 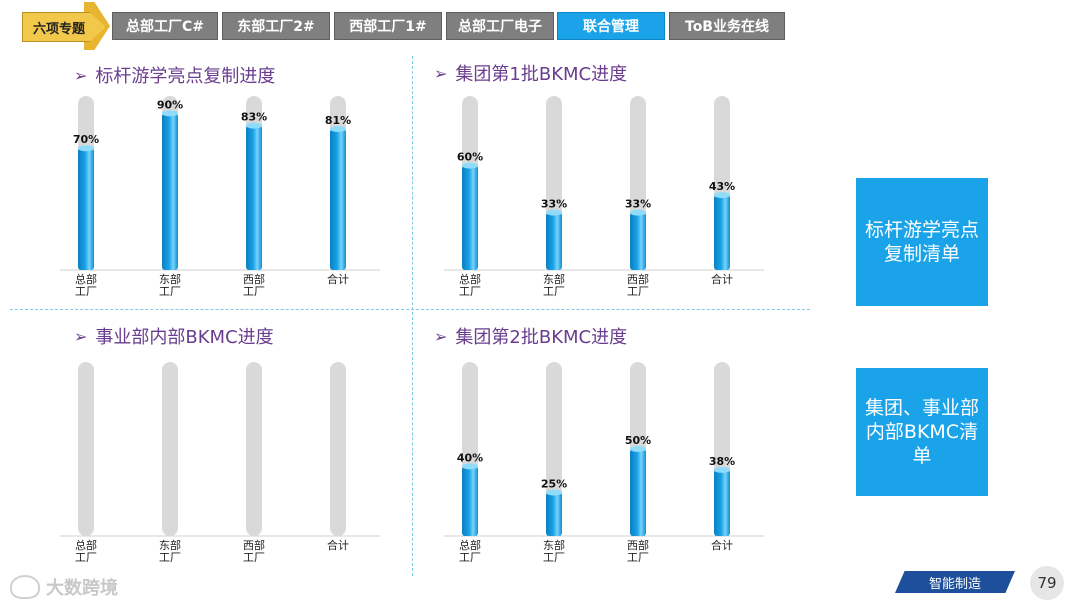 I want to click on data-label-3: 43%, so click(x=722, y=186).